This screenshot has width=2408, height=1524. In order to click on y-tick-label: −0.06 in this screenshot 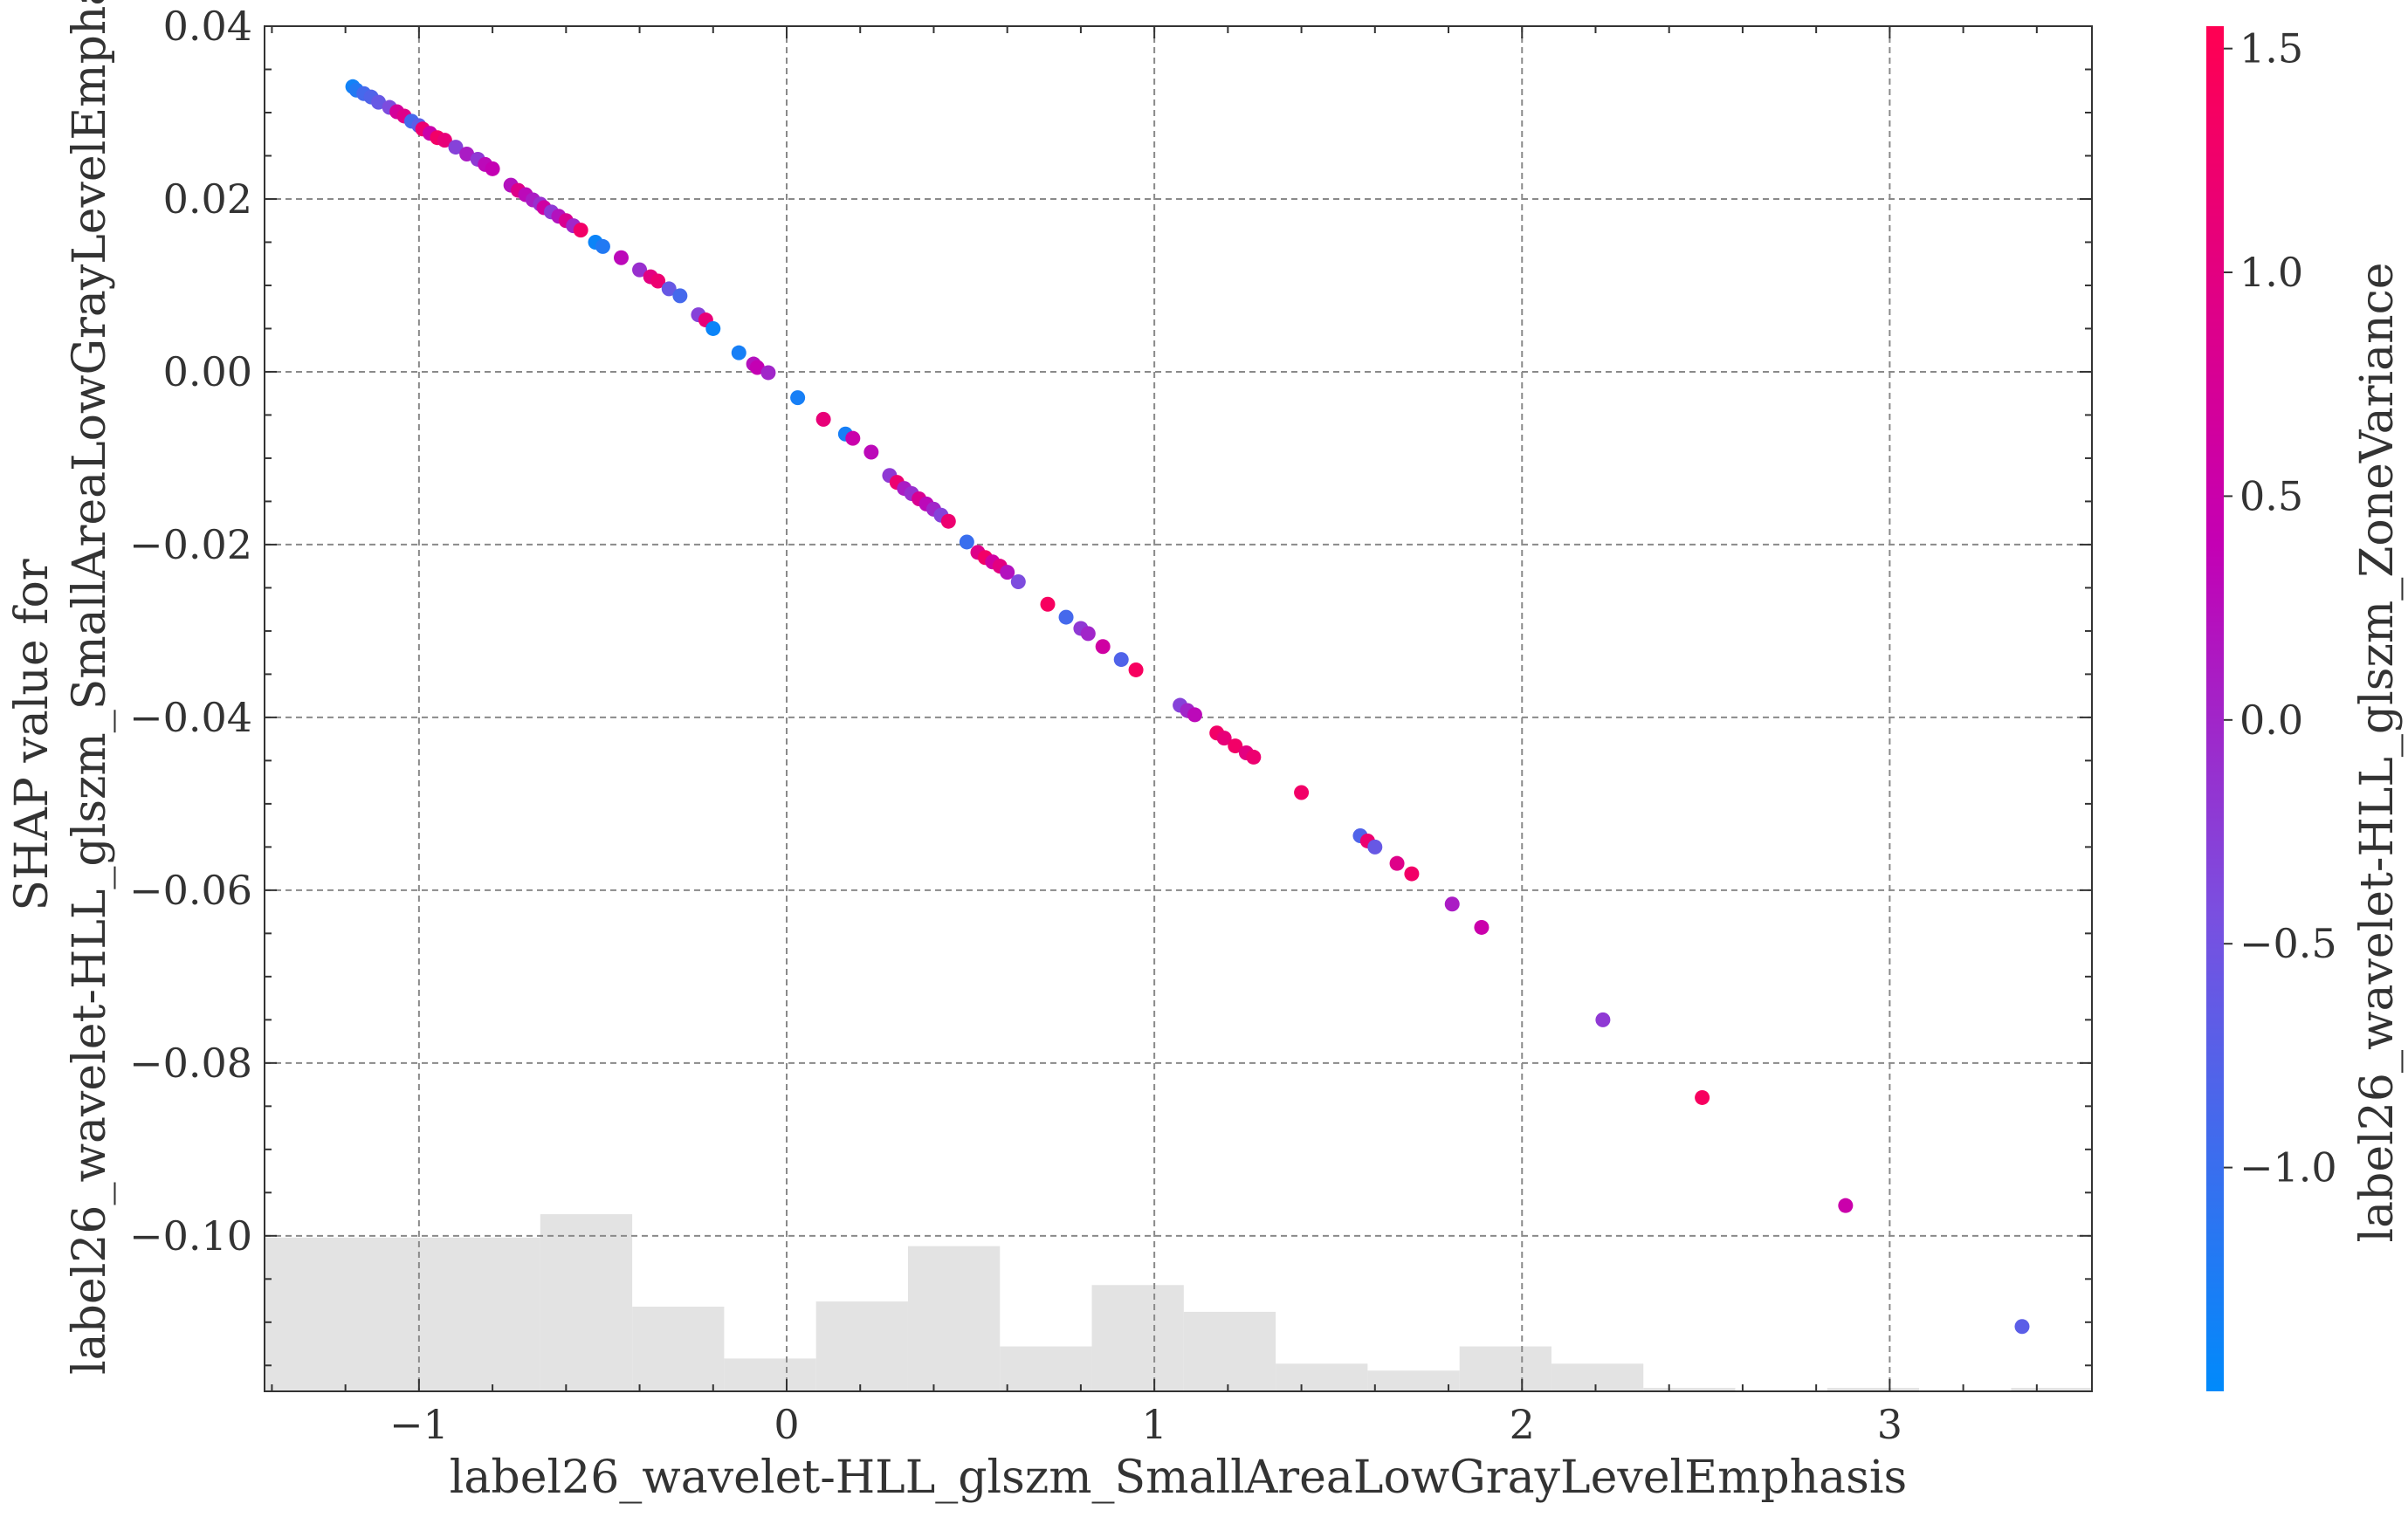, I will do `click(190, 890)`.